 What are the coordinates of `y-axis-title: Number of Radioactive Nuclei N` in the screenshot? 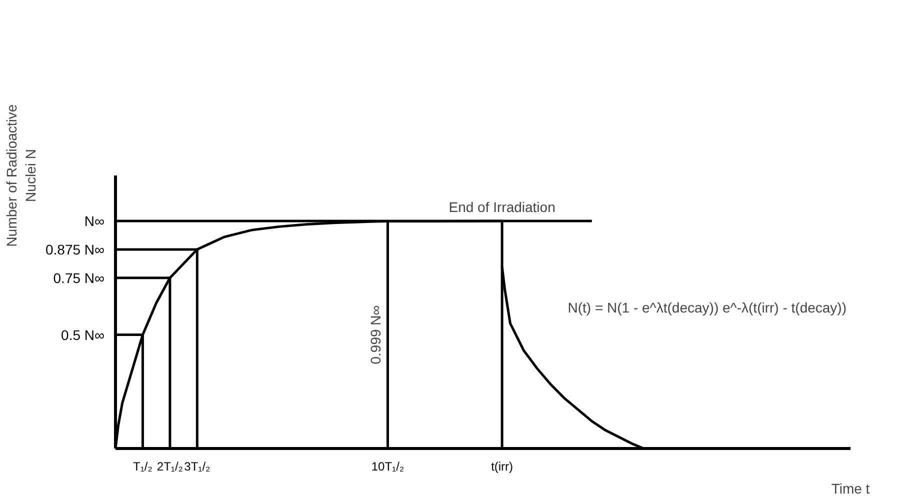 It's located at (20, 175).